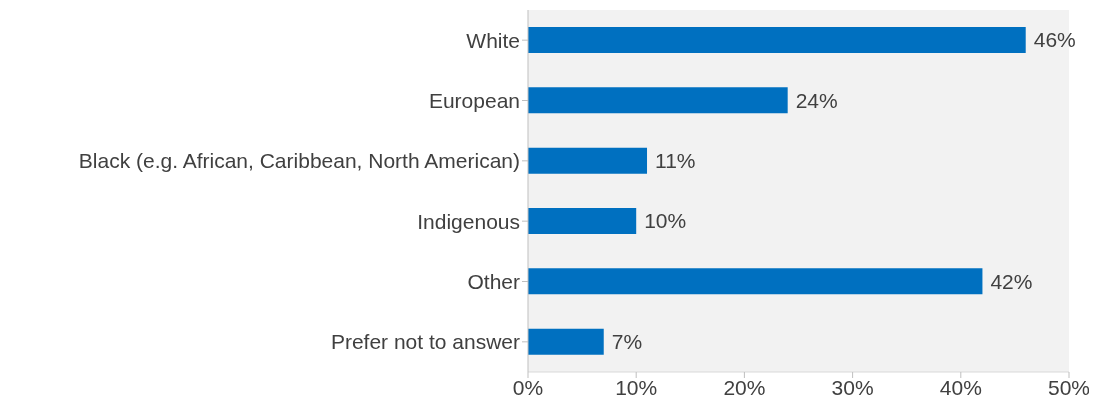  Describe the element at coordinates (960, 387) in the screenshot. I see `x-tick-label: 40%` at that location.